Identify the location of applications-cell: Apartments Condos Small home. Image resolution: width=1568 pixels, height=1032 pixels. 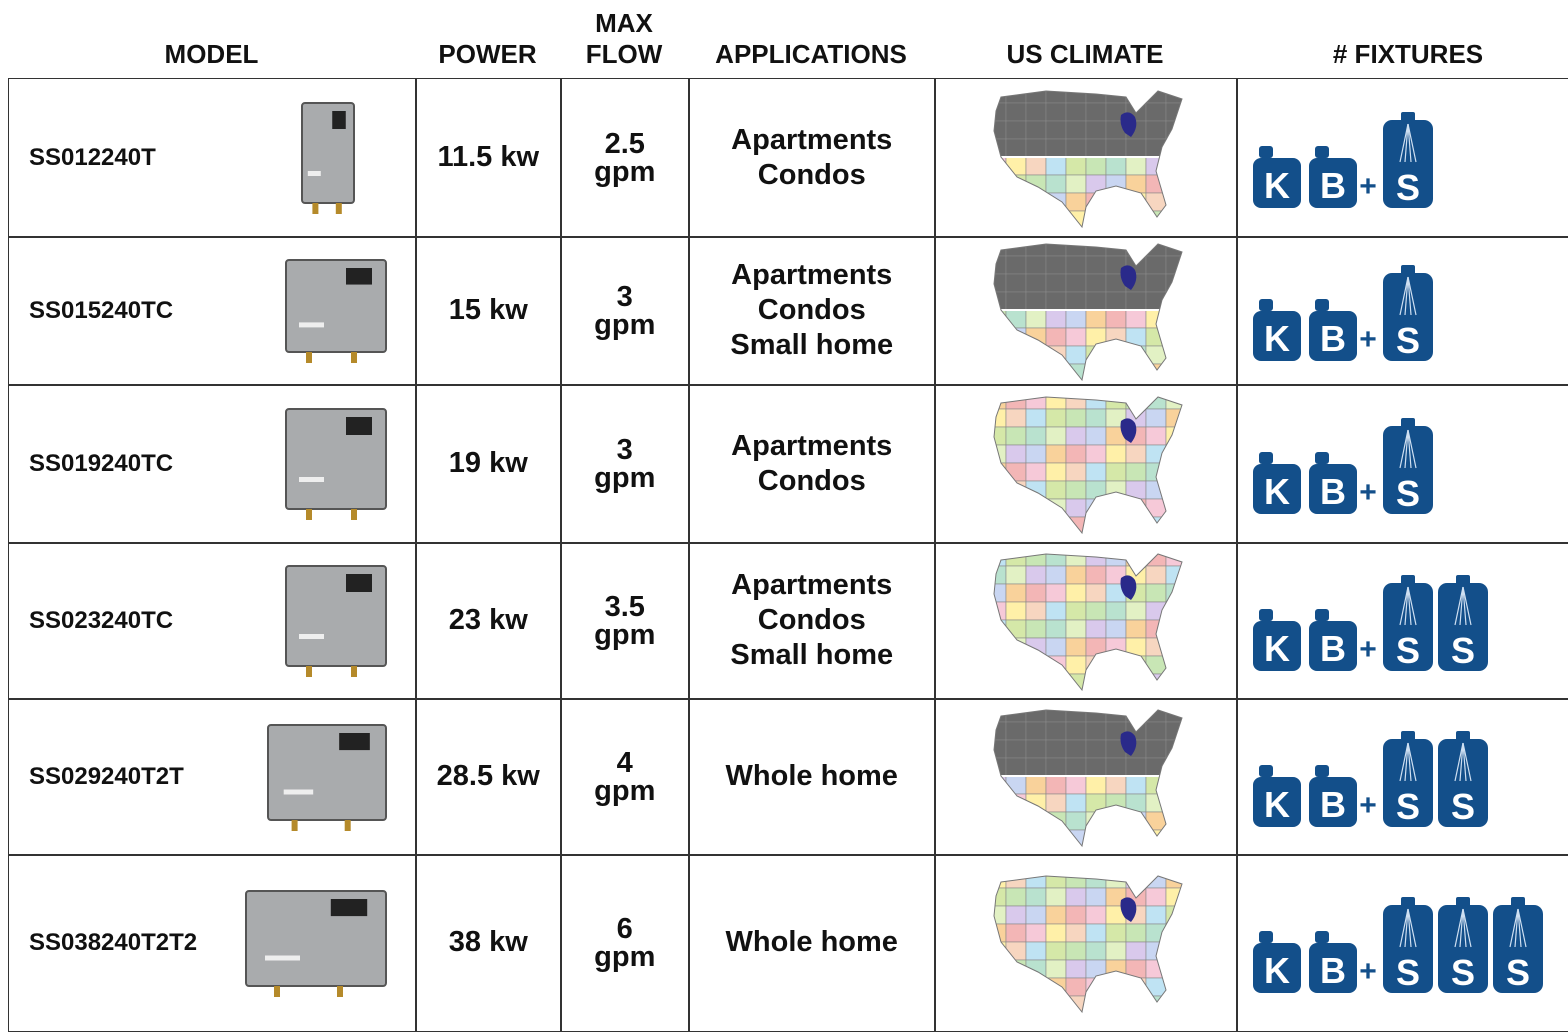
(812, 311).